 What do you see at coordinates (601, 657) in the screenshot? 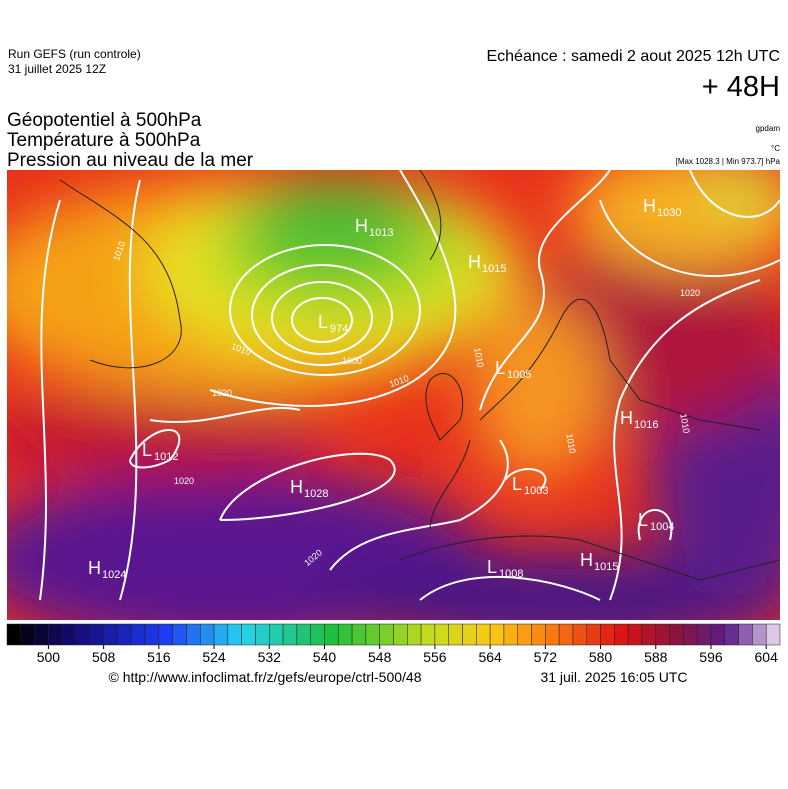
I see `colorbar-tick-label: 580` at bounding box center [601, 657].